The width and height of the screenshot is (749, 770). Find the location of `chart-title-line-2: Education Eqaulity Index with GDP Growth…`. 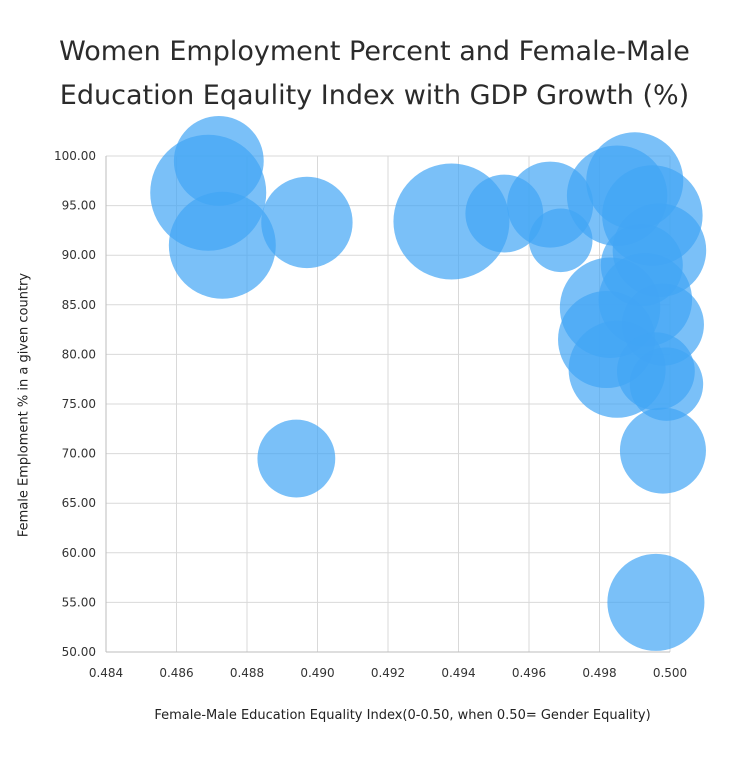

chart-title-line-2: Education Eqaulity Index with GDP Growth… is located at coordinates (374, 95).